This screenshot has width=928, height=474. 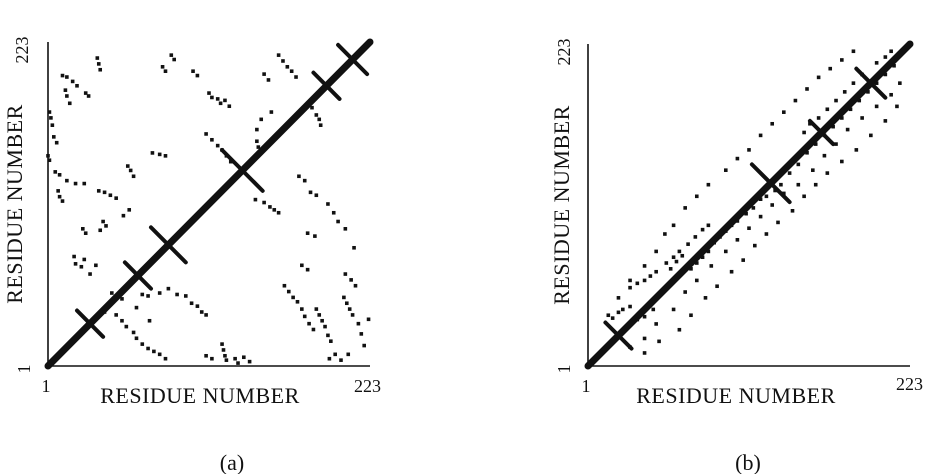 What do you see at coordinates (46, 386) in the screenshot?
I see `x-tick-label-start: 1` at bounding box center [46, 386].